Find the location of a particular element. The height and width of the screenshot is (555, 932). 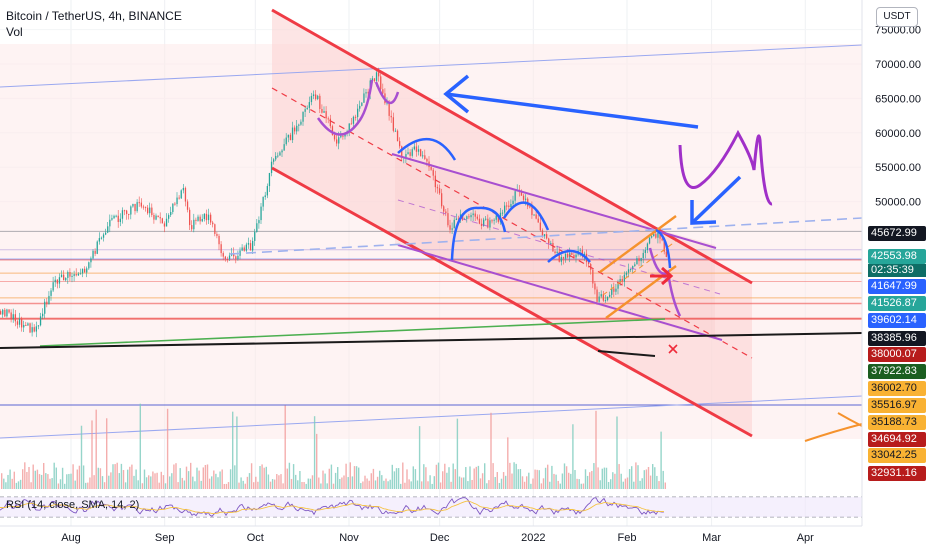

time-axis: Aug Sep Oct Nov Dec 2022 Feb Mar Apr is located at coordinates (431, 534).